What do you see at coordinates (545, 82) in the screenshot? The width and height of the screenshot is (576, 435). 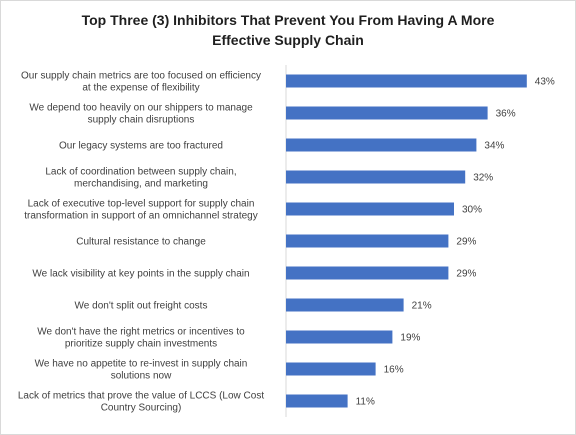 I see `data-label: 43%` at bounding box center [545, 82].